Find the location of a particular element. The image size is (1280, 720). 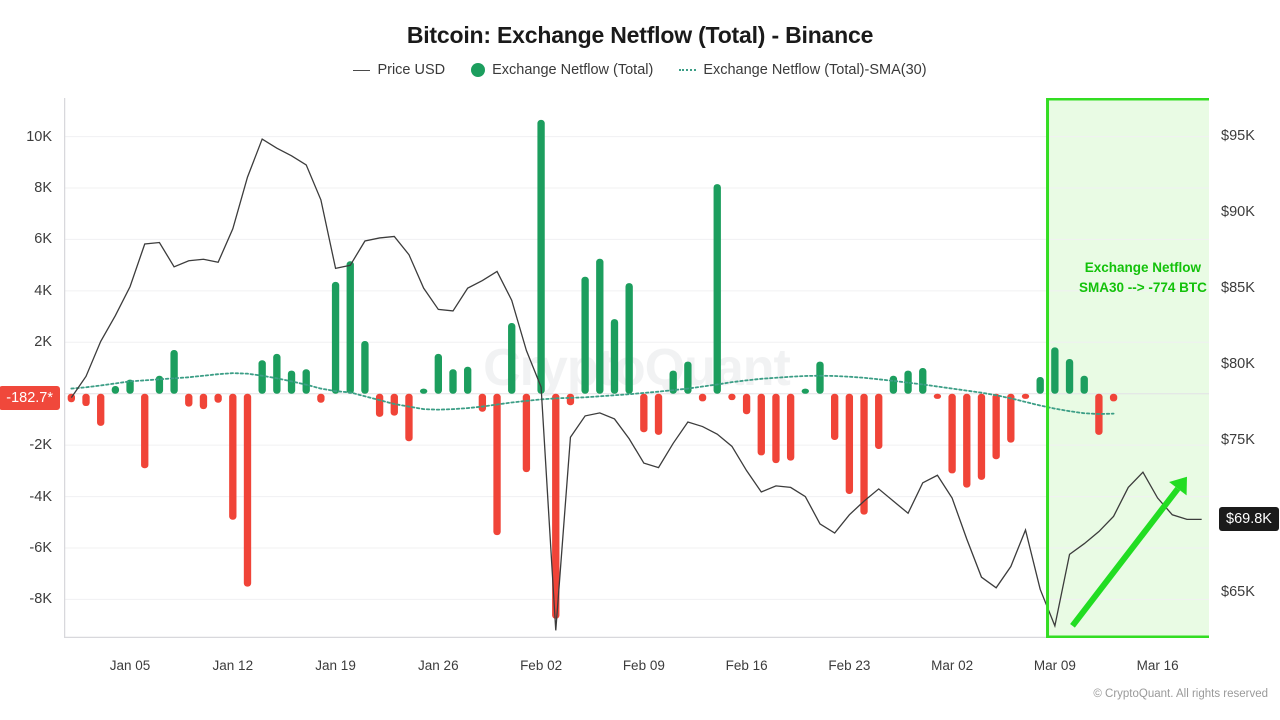

x-axis-tick: Feb 02 is located at coordinates (541, 665).